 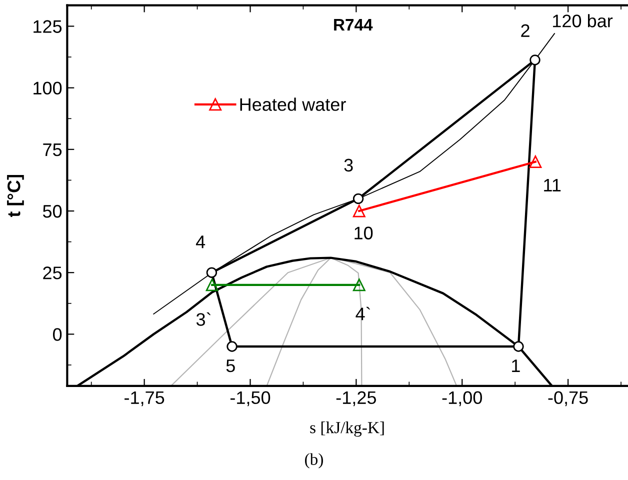 What do you see at coordinates (48, 26) in the screenshot?
I see `y-tick-label: 125` at bounding box center [48, 26].